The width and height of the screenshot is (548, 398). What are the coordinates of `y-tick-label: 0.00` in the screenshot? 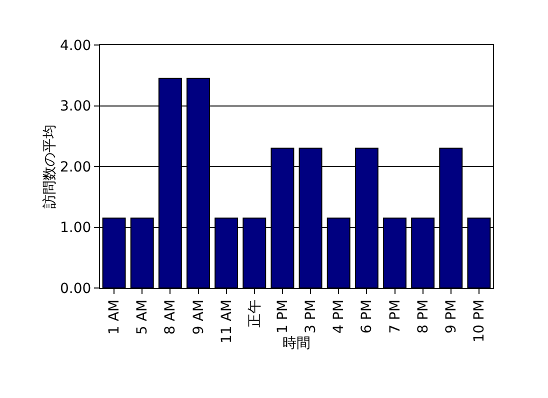 It's located at (76, 288).